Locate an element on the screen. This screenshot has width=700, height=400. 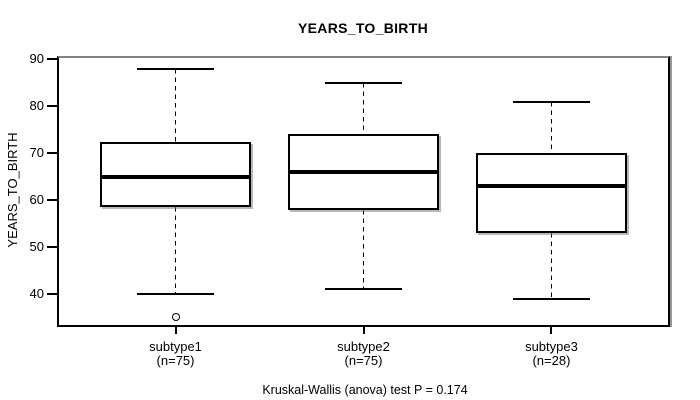
y-axis-tick-label: 80 is located at coordinates (36, 106).